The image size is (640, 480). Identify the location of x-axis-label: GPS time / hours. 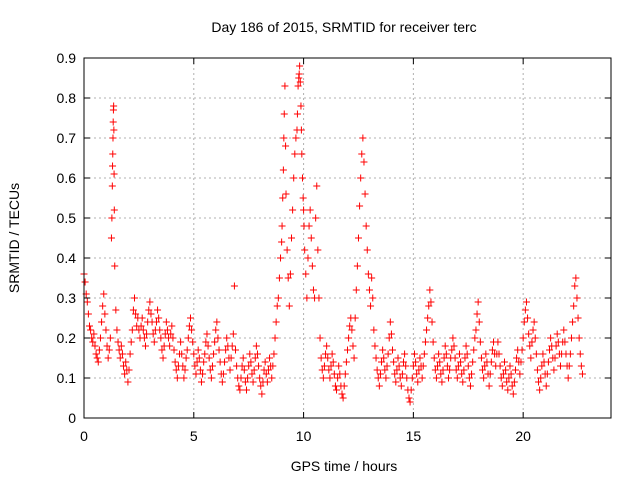
(344, 466).